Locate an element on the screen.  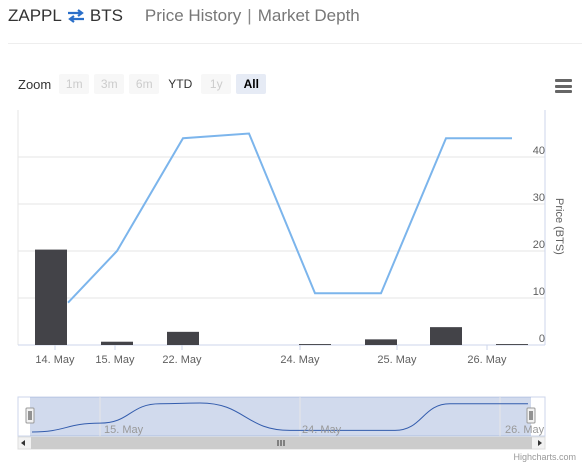
x-tick-label: 22. May is located at coordinates (182, 360).